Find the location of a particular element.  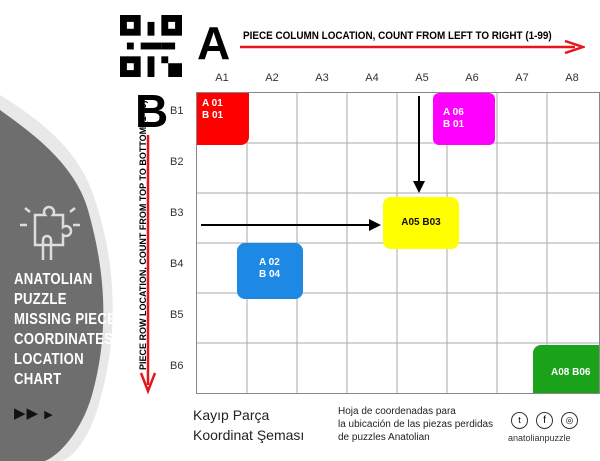

piece-a8-b6: A08 B06 is located at coordinates (566, 369).